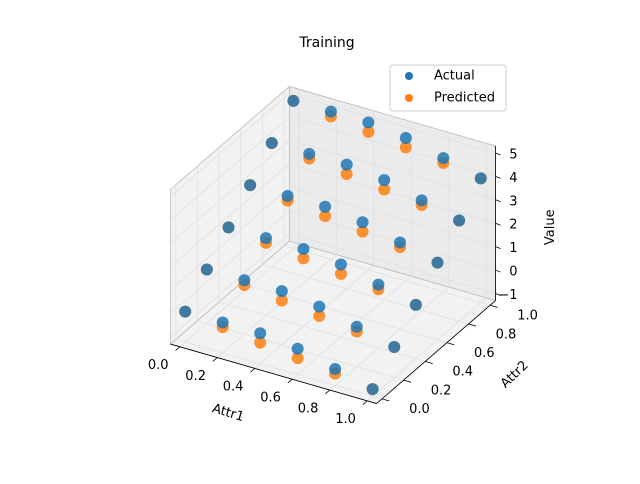 The height and width of the screenshot is (484, 640). Describe the element at coordinates (326, 43) in the screenshot. I see `chart-title: Training` at that location.